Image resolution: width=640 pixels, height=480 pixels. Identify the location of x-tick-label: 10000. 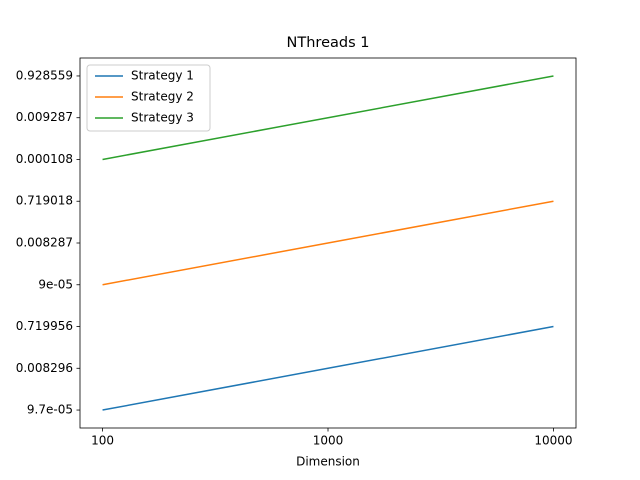
(553, 441).